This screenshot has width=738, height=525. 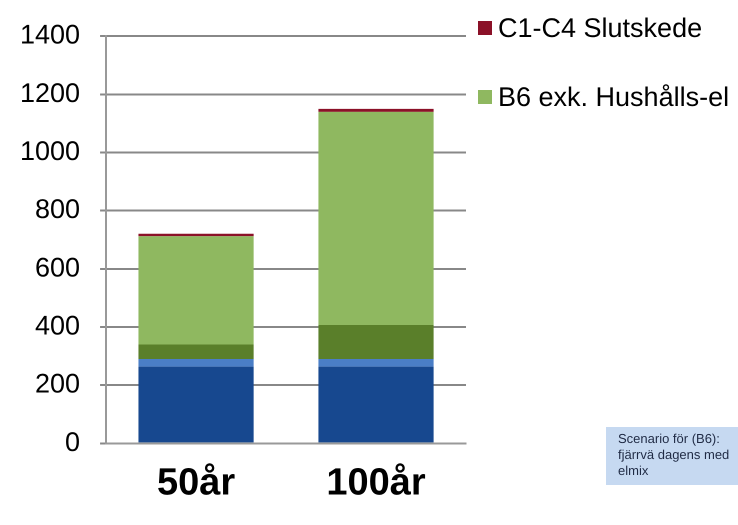 What do you see at coordinates (376, 483) in the screenshot?
I see `x-tick-label: 100år` at bounding box center [376, 483].